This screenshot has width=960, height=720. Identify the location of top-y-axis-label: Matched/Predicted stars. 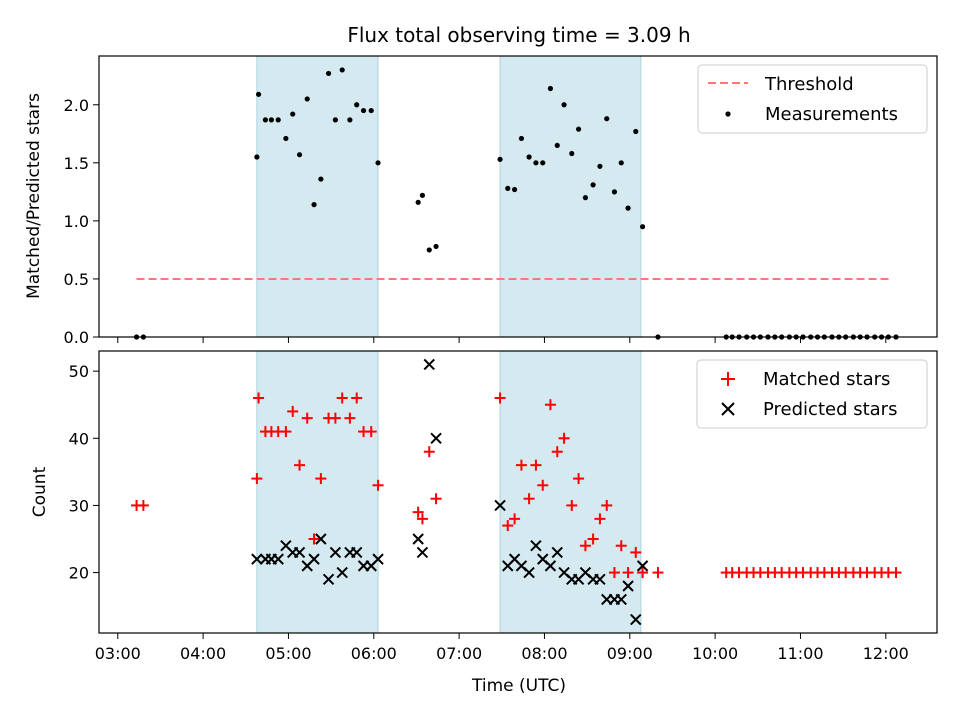
(34, 196).